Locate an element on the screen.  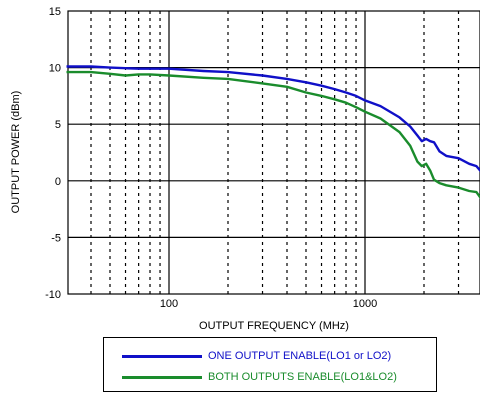
legend-swatch-one-output is located at coordinates (162, 356).